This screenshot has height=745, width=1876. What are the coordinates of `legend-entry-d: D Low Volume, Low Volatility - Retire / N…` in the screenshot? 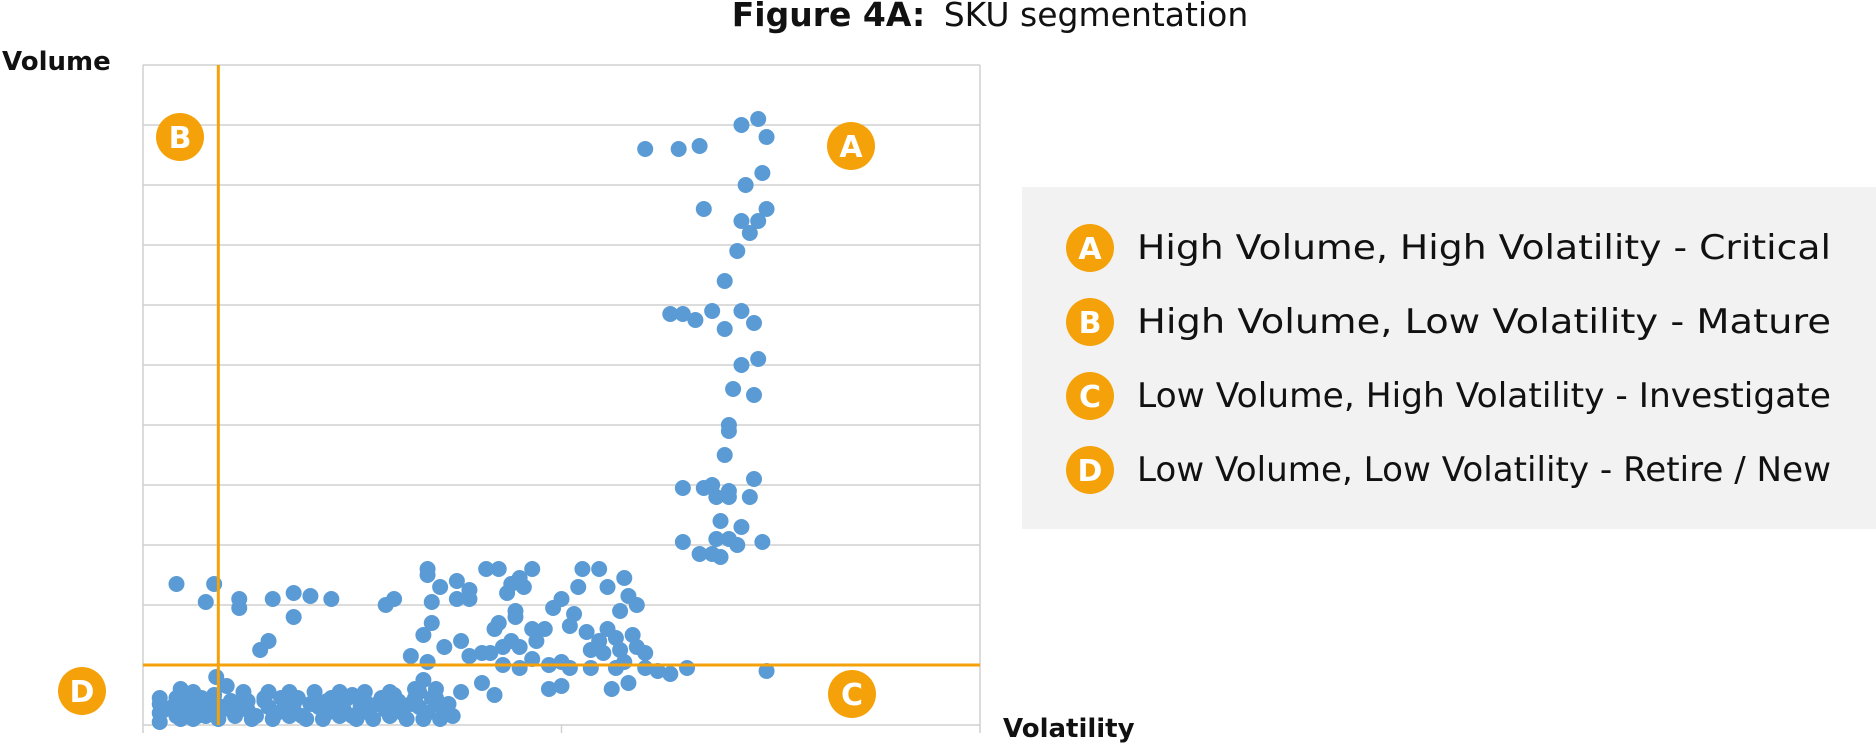 It's located at (1448, 470).